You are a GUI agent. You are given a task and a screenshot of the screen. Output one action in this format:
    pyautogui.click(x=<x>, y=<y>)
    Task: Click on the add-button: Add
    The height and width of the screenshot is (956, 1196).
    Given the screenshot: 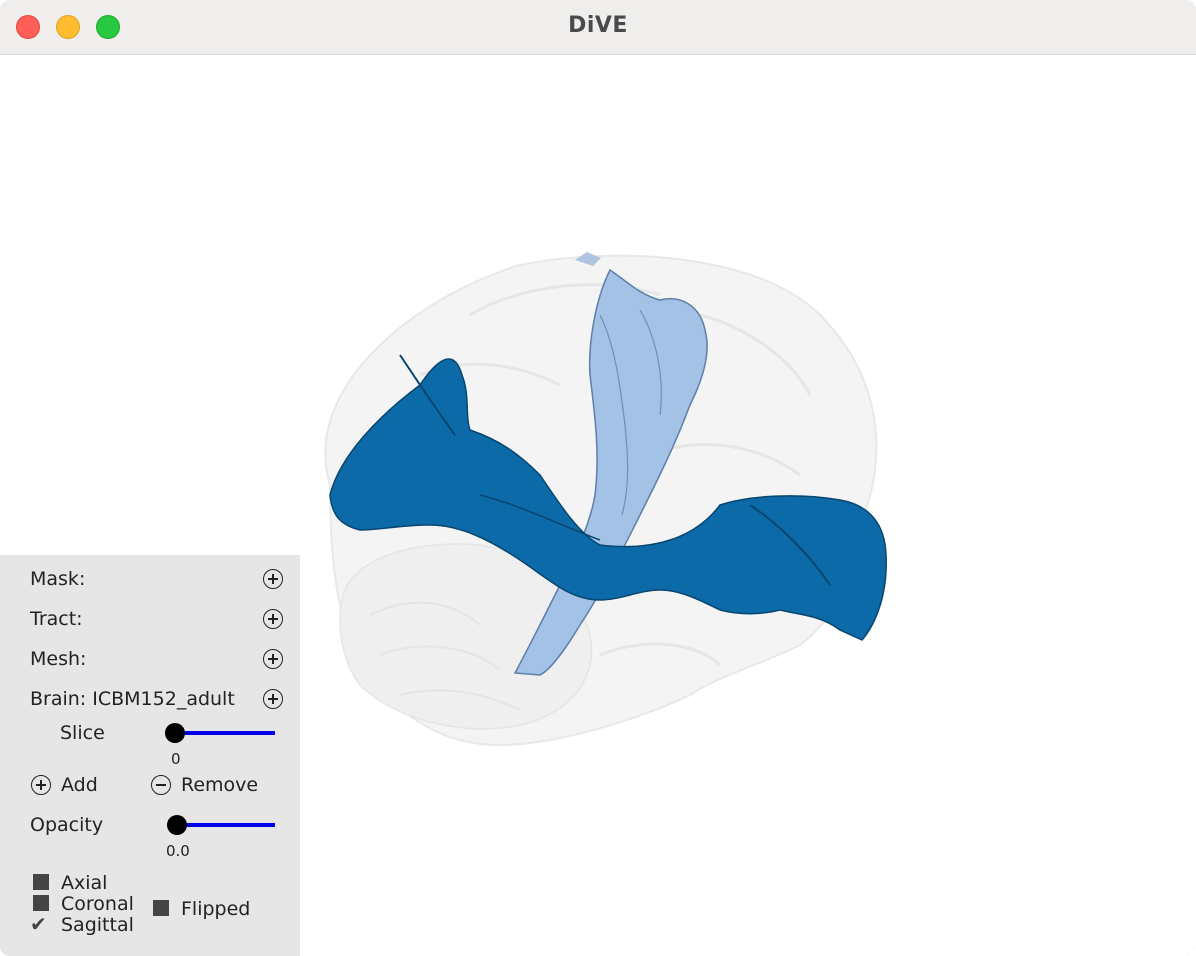 What is the action you would take?
    pyautogui.click(x=79, y=785)
    